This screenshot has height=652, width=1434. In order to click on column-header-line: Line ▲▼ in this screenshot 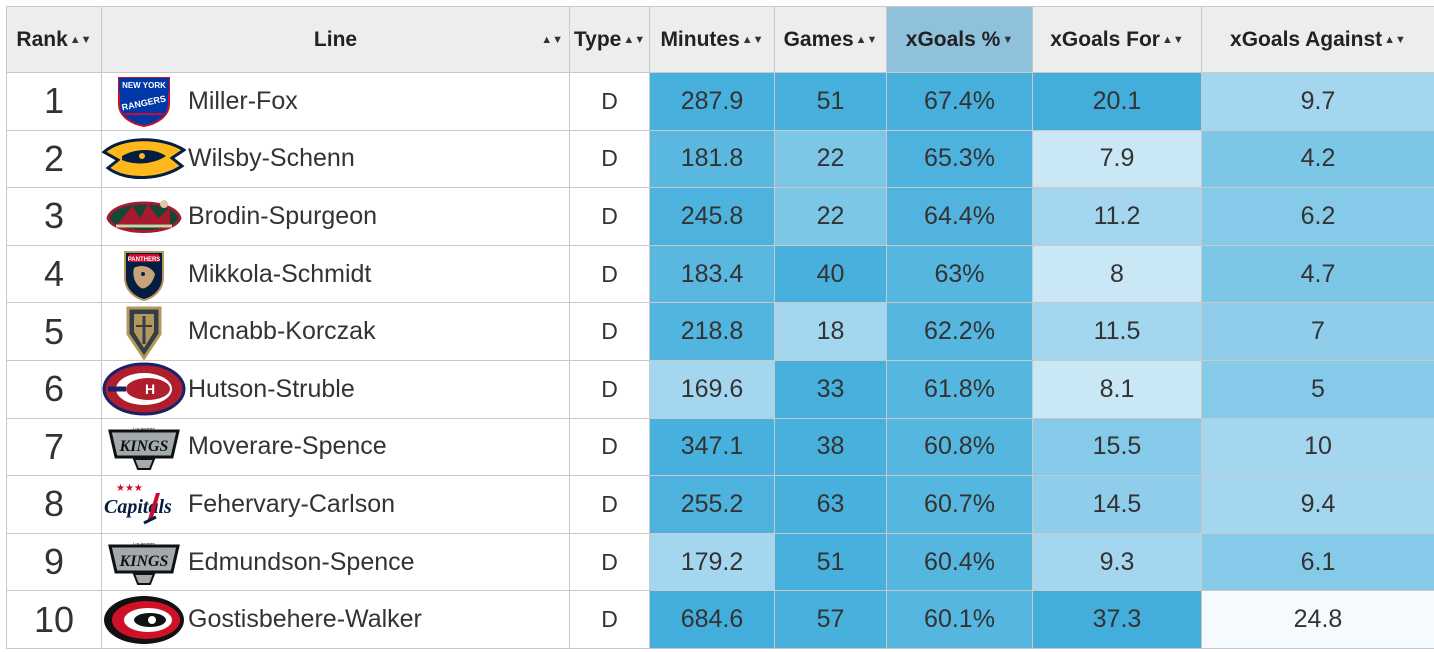, I will do `click(335, 39)`.